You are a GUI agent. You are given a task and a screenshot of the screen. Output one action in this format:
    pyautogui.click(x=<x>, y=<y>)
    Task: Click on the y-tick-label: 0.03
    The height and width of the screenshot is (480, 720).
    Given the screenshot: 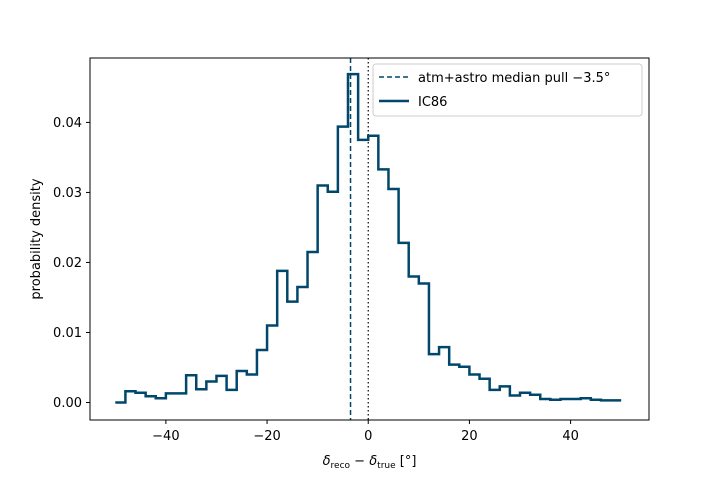 What is the action you would take?
    pyautogui.click(x=67, y=193)
    